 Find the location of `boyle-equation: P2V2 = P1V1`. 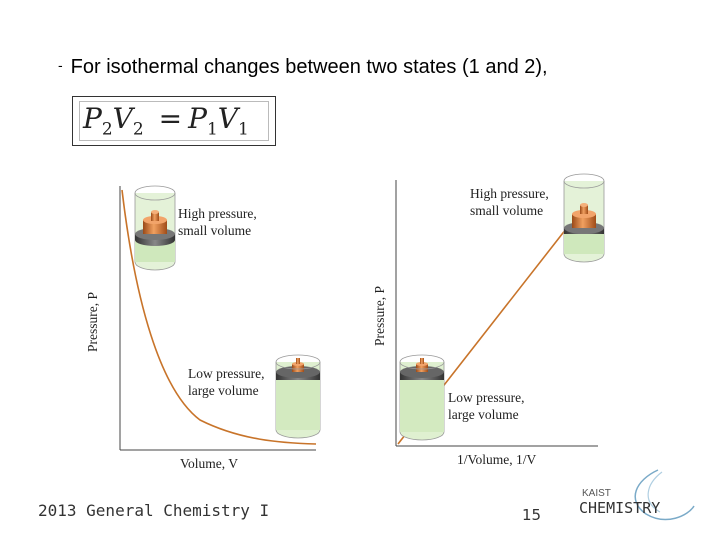

boyle-equation: P2V2 = P1V1 is located at coordinates (166, 121).